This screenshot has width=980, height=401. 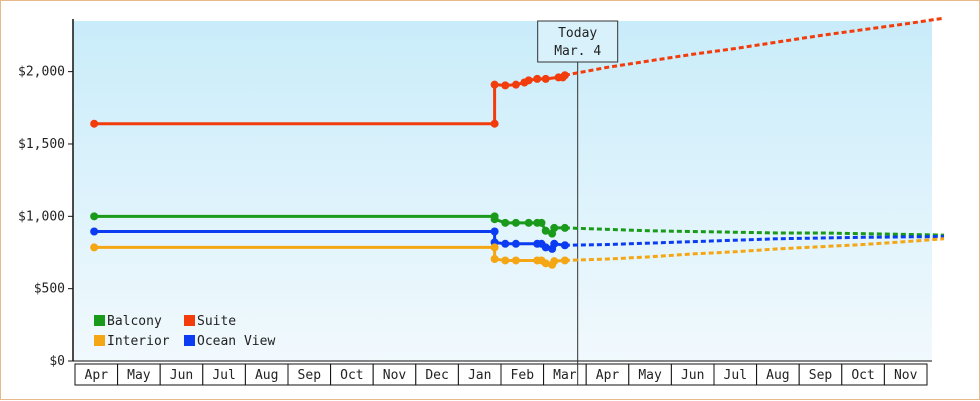 I want to click on series-interior, so click(x=517, y=253).